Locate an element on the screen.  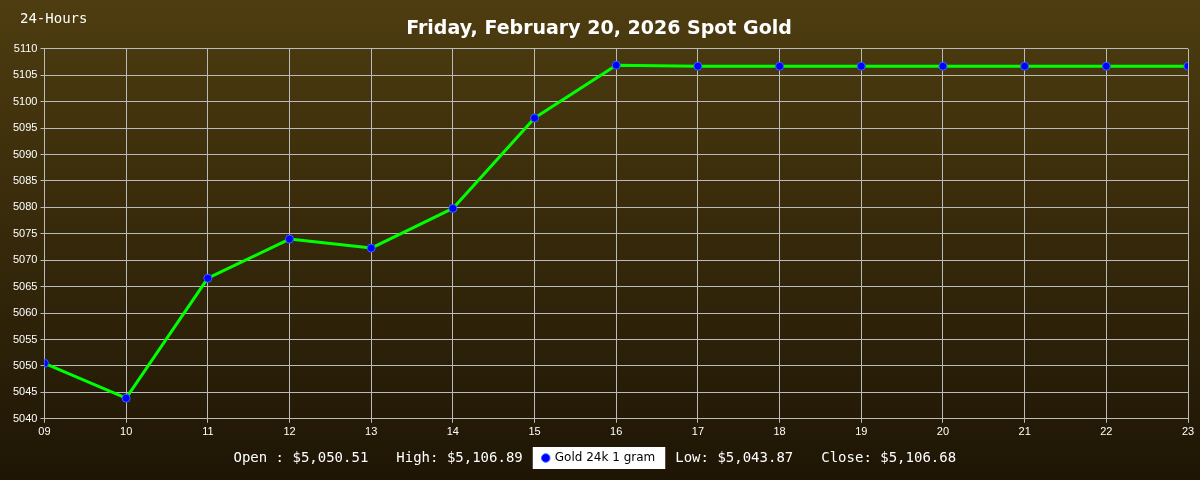
x-tick-label: 22 is located at coordinates (1106, 431).